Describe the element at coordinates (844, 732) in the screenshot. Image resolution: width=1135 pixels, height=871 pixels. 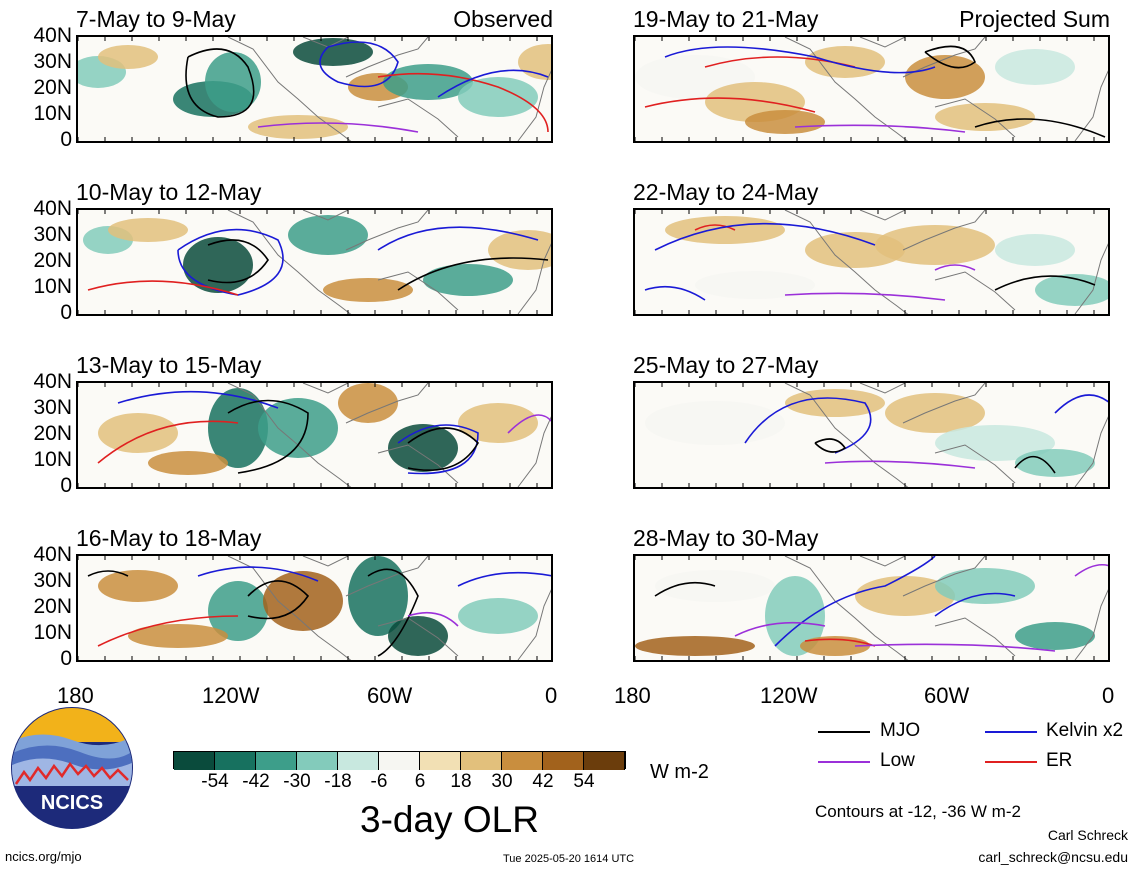
I see `legend-mjo-line` at that location.